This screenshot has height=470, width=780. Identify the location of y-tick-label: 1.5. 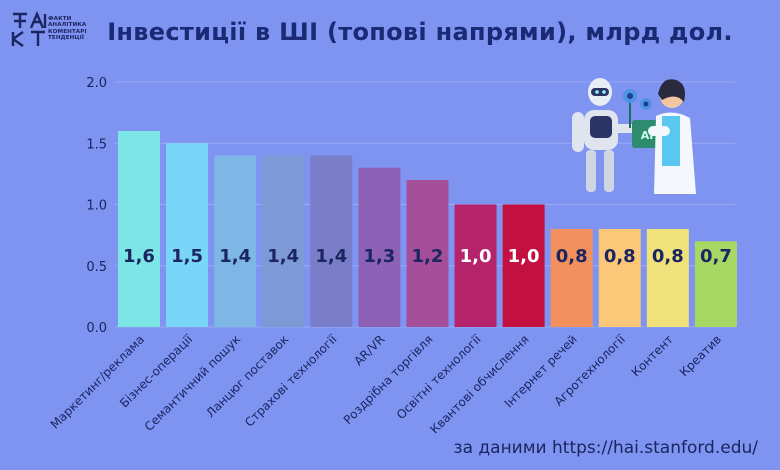
(96, 144).